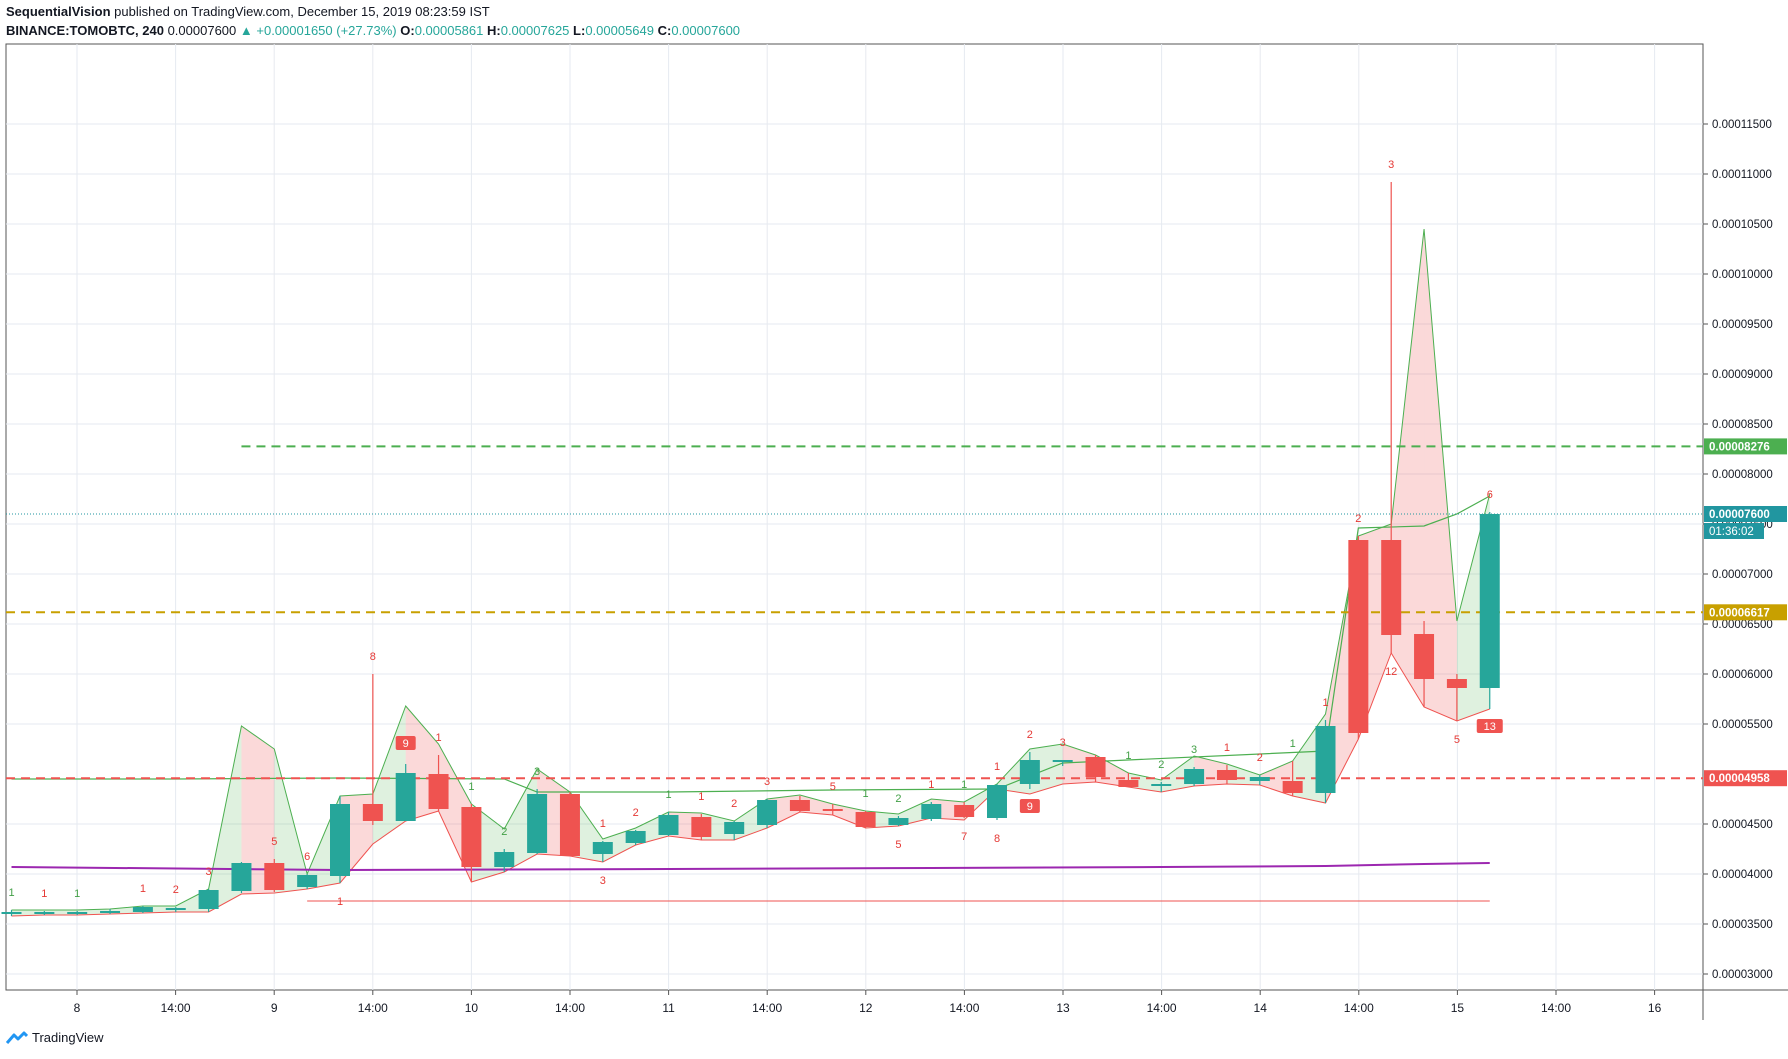 The width and height of the screenshot is (1788, 1059). What do you see at coordinates (1457, 740) in the screenshot?
I see `setup-count: 5` at bounding box center [1457, 740].